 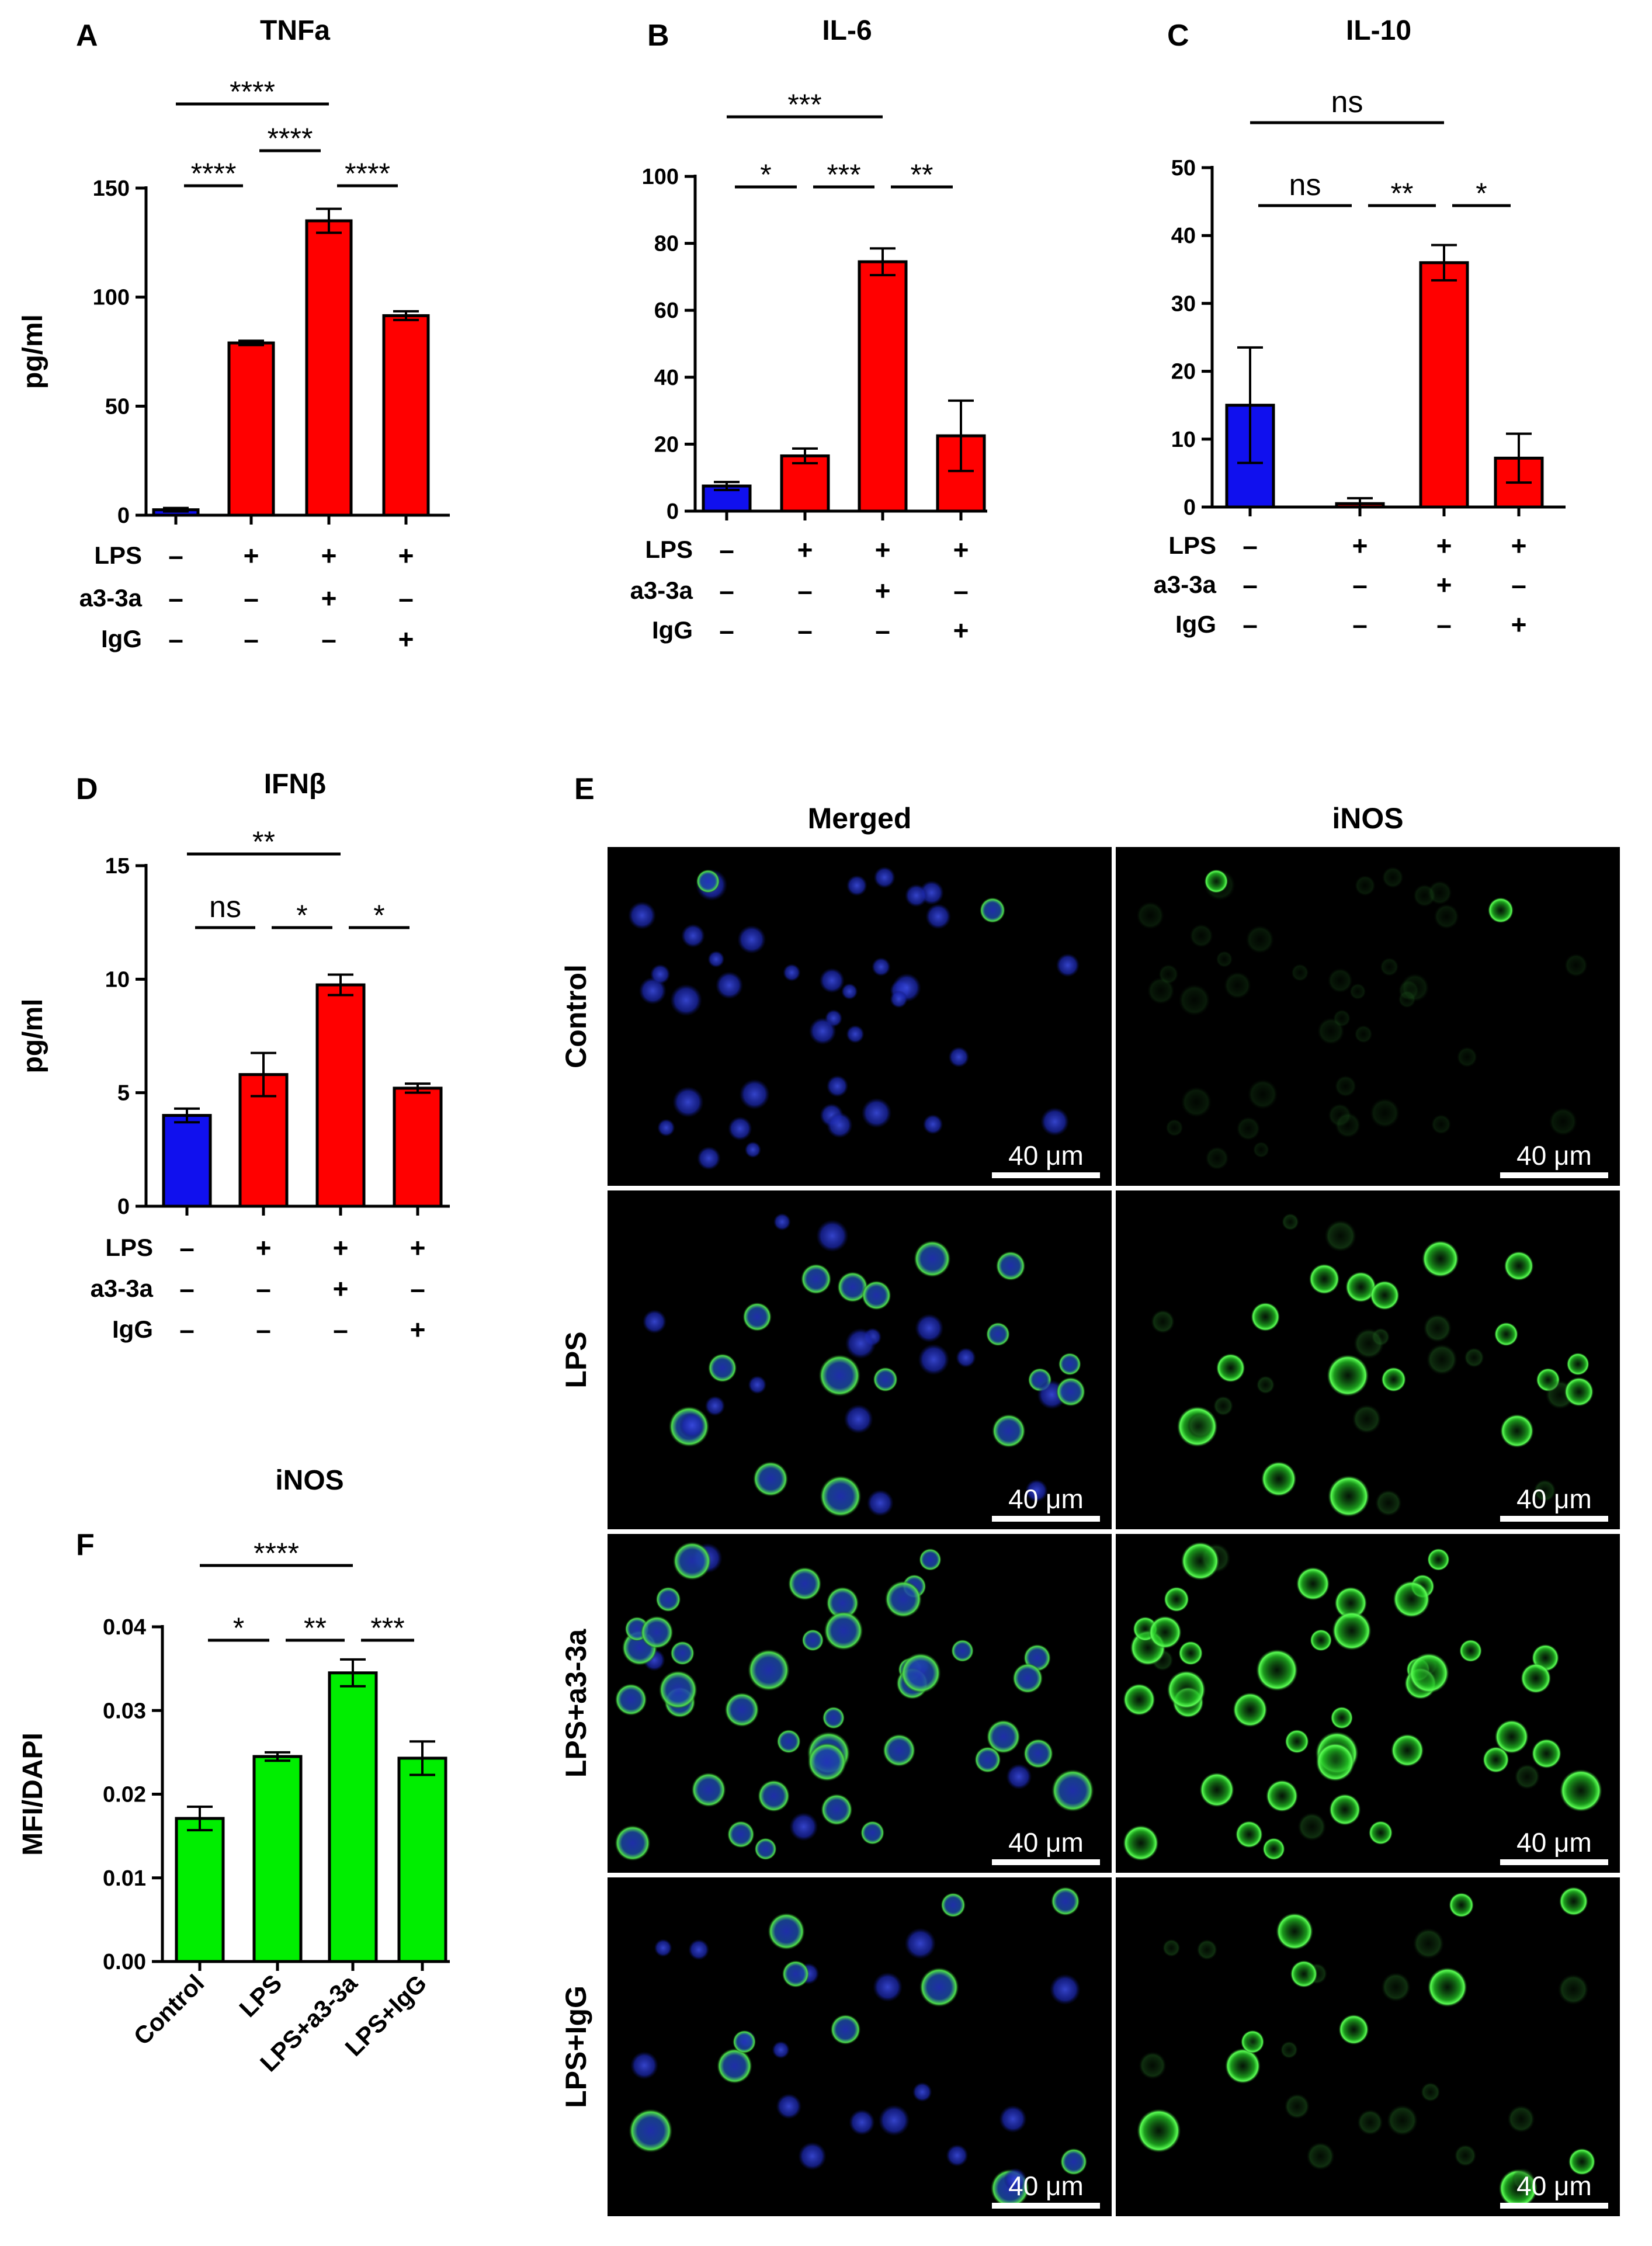 I want to click on bar-control, so click(x=187, y=1161).